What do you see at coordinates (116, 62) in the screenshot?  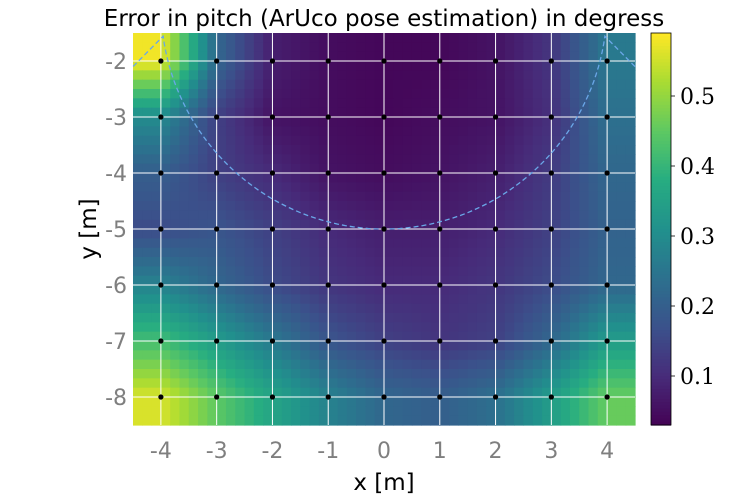 I see `y-tick-label: -2` at bounding box center [116, 62].